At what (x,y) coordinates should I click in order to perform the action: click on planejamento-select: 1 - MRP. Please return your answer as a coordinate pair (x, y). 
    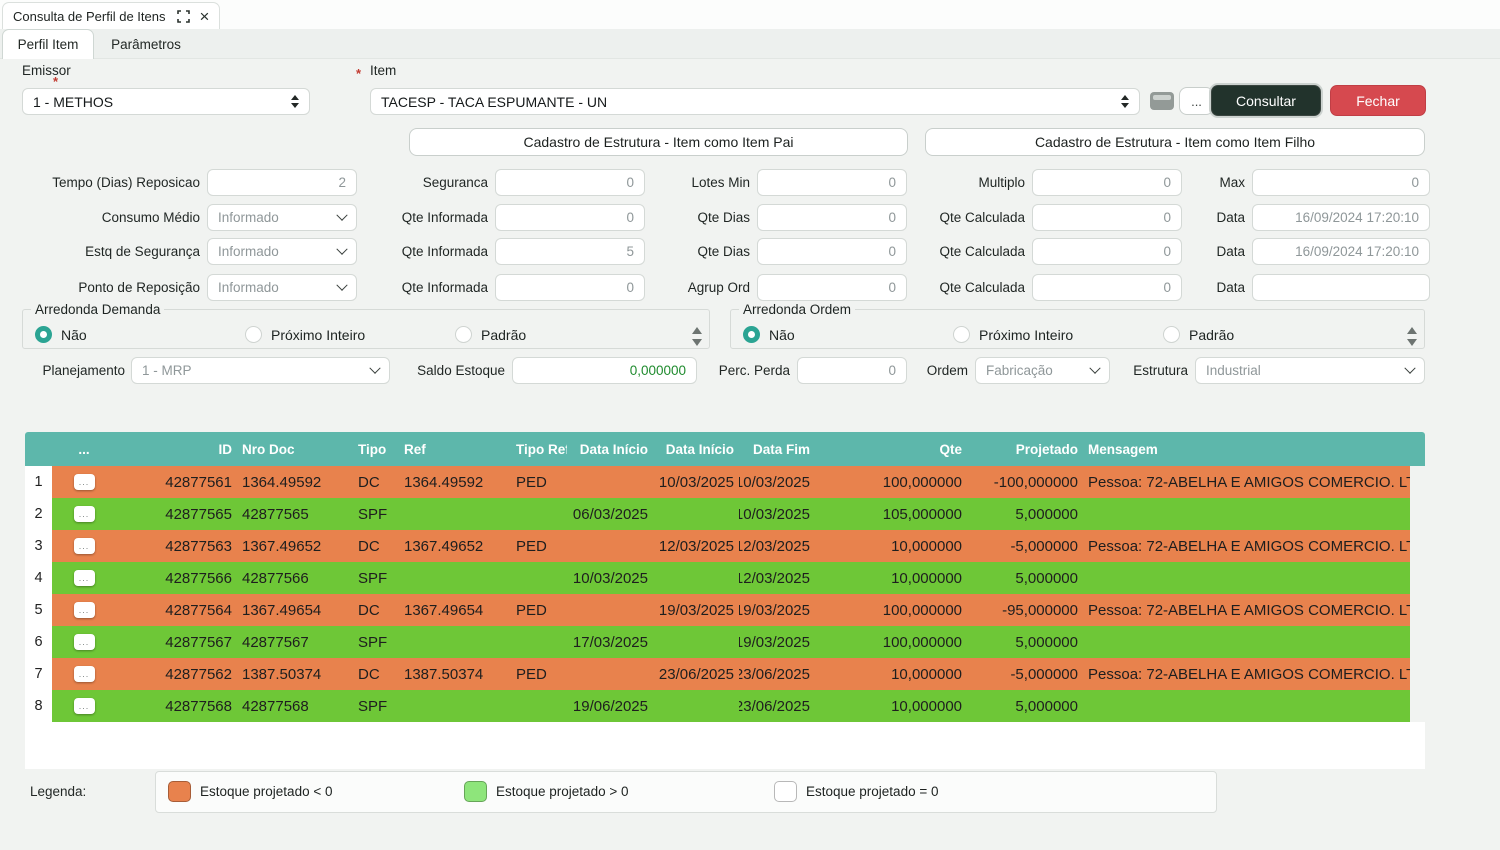
    Looking at the image, I should click on (260, 370).